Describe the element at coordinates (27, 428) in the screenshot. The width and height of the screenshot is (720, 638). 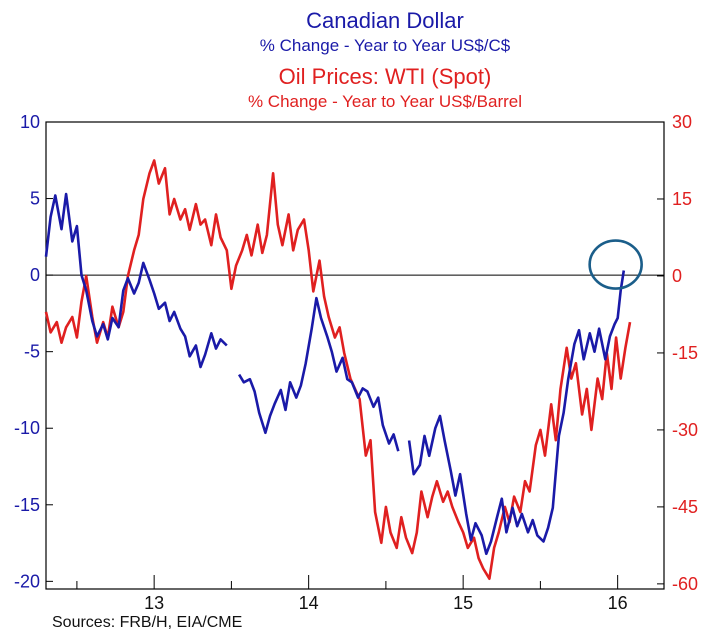
I see `left-tick-label: -10` at that location.